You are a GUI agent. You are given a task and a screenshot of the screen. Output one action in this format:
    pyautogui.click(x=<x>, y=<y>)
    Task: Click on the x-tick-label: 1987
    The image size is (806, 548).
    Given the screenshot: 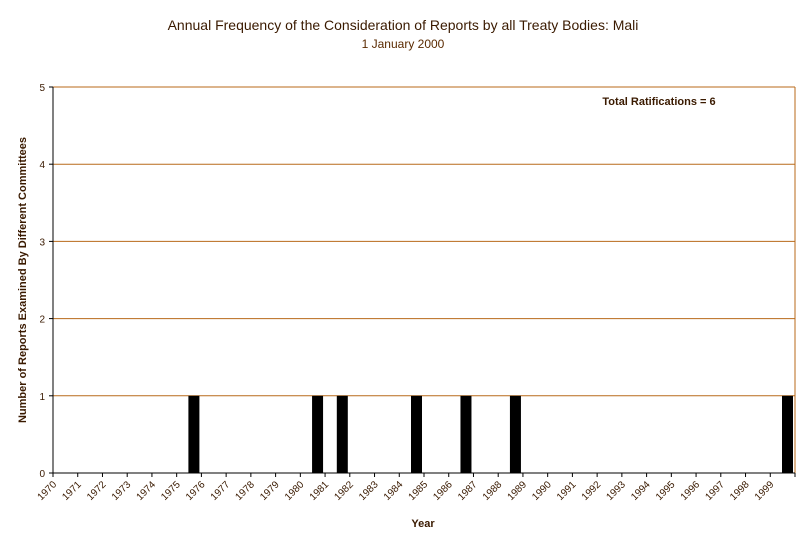 What is the action you would take?
    pyautogui.click(x=468, y=491)
    